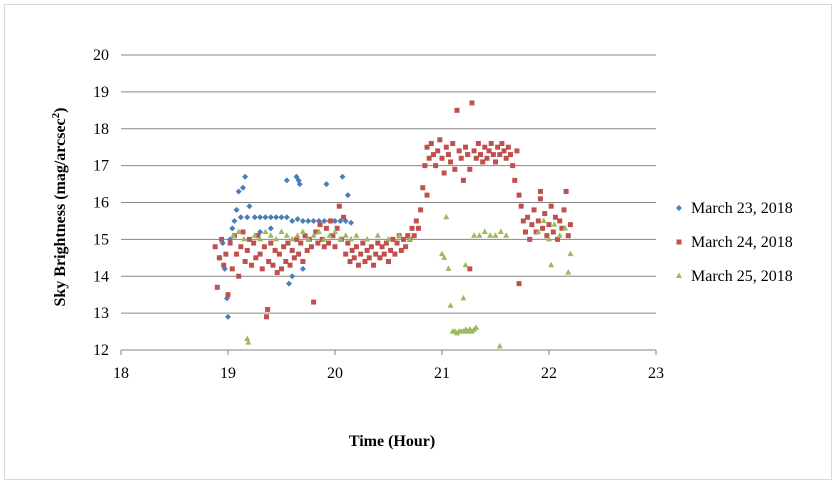 The image size is (835, 483). What do you see at coordinates (59, 207) in the screenshot?
I see `y-axis-title: Sky Brightness (mag/arcsec2)` at bounding box center [59, 207].